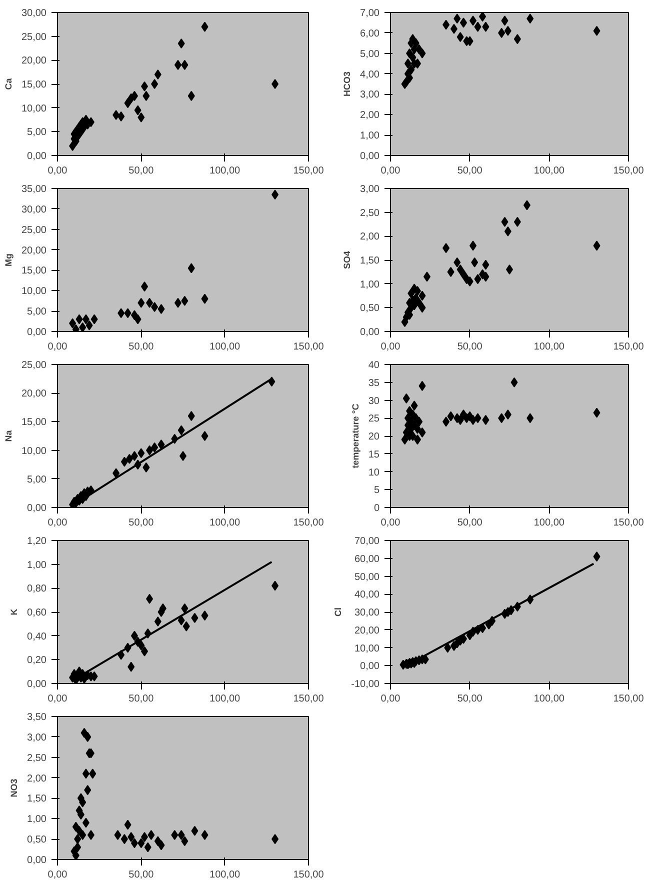 Image resolution: width=672 pixels, height=889 pixels. I want to click on y-axis-title: HCO3, so click(347, 83).